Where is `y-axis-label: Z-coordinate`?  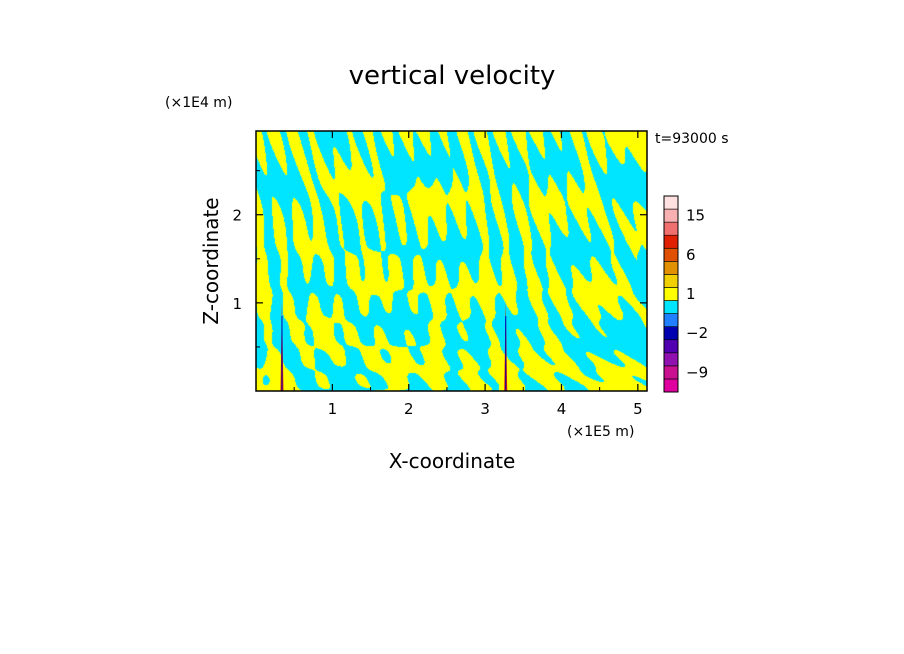
y-axis-label: Z-coordinate is located at coordinates (211, 260).